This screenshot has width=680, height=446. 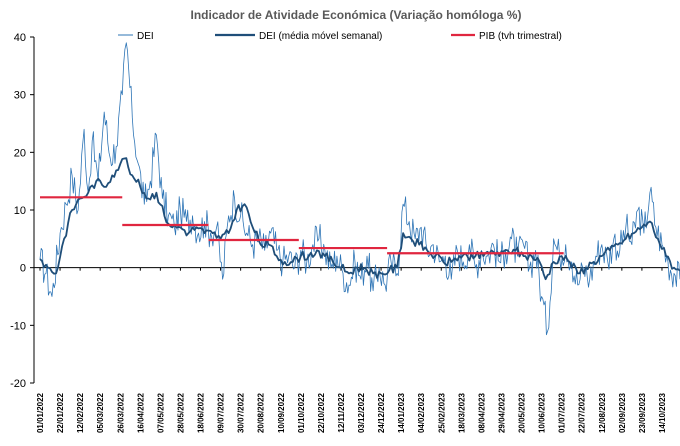 What do you see at coordinates (20, 153) in the screenshot?
I see `y-tick-label: 20` at bounding box center [20, 153].